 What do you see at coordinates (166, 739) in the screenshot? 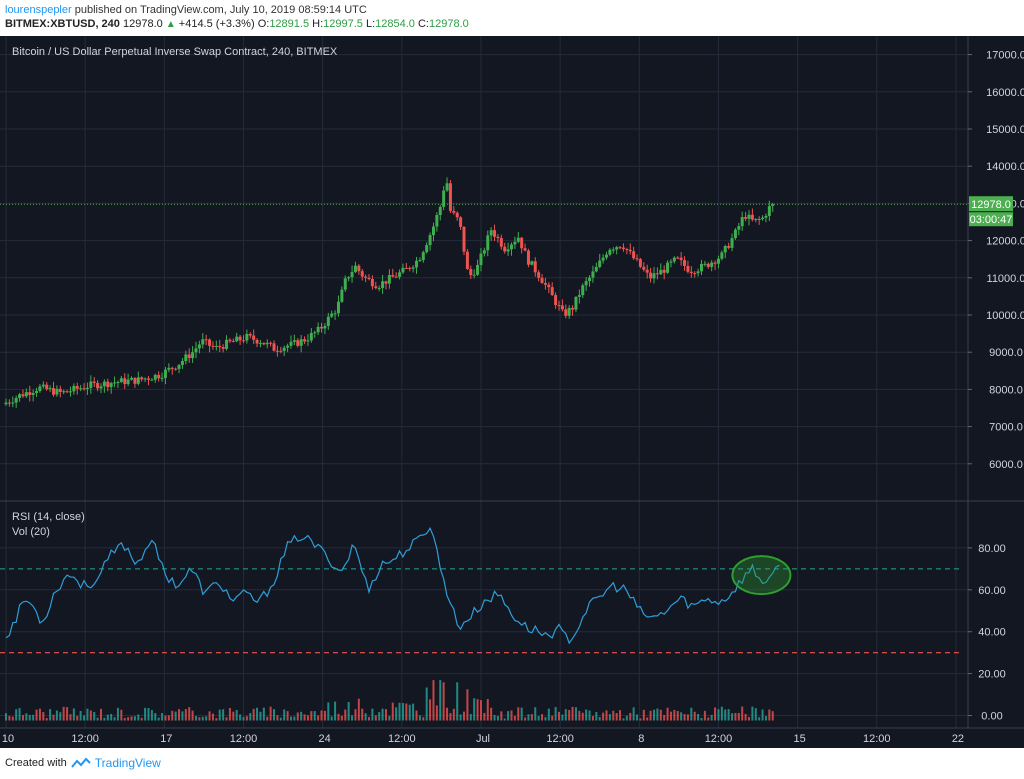
I see `time-tick-label: 17` at bounding box center [166, 739].